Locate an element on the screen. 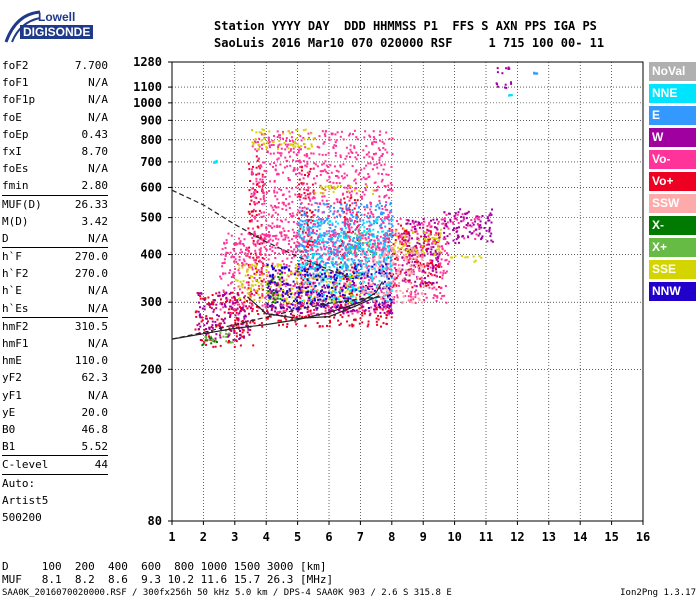 The width and height of the screenshot is (700, 600). param-value: 7.700 is located at coordinates (91, 65).